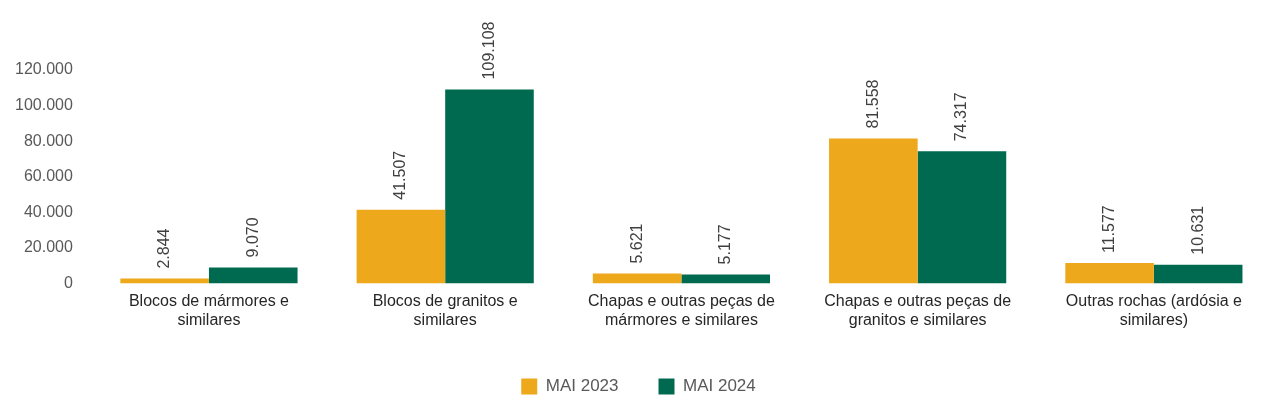 Image resolution: width=1282 pixels, height=405 pixels. What do you see at coordinates (48, 140) in the screenshot?
I see `y-tick-label: 80.000` at bounding box center [48, 140].